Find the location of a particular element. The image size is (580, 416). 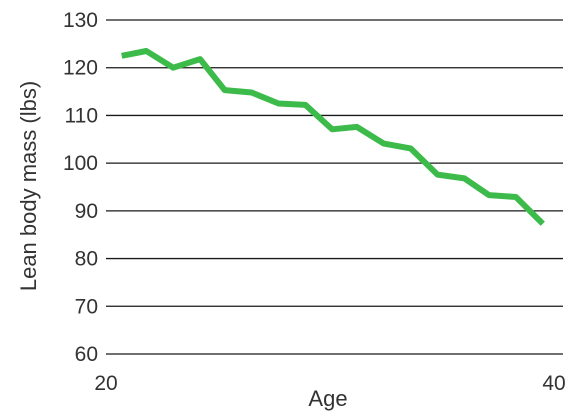

x-tick-labels: 20 40 is located at coordinates (329, 383).